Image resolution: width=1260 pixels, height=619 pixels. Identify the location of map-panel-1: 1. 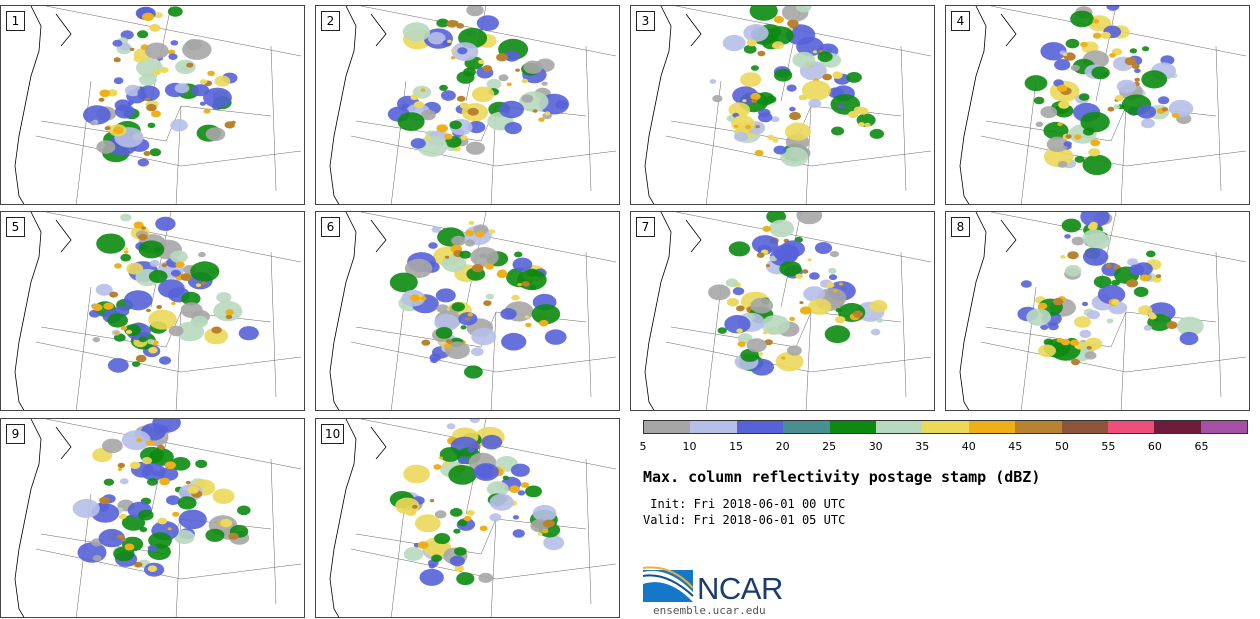
(152, 105).